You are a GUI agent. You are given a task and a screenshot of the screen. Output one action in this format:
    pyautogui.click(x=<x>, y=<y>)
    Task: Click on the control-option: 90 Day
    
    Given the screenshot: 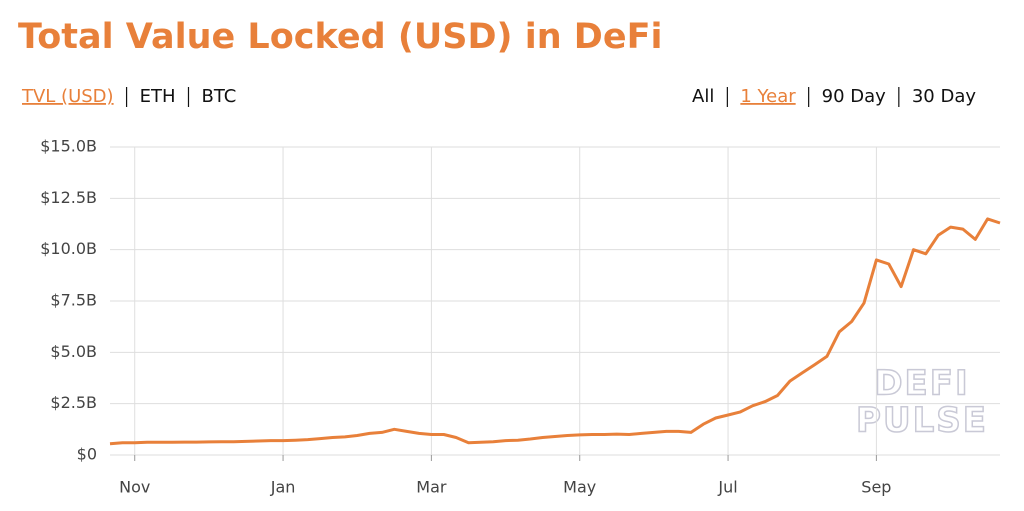 What is the action you would take?
    pyautogui.click(x=854, y=96)
    